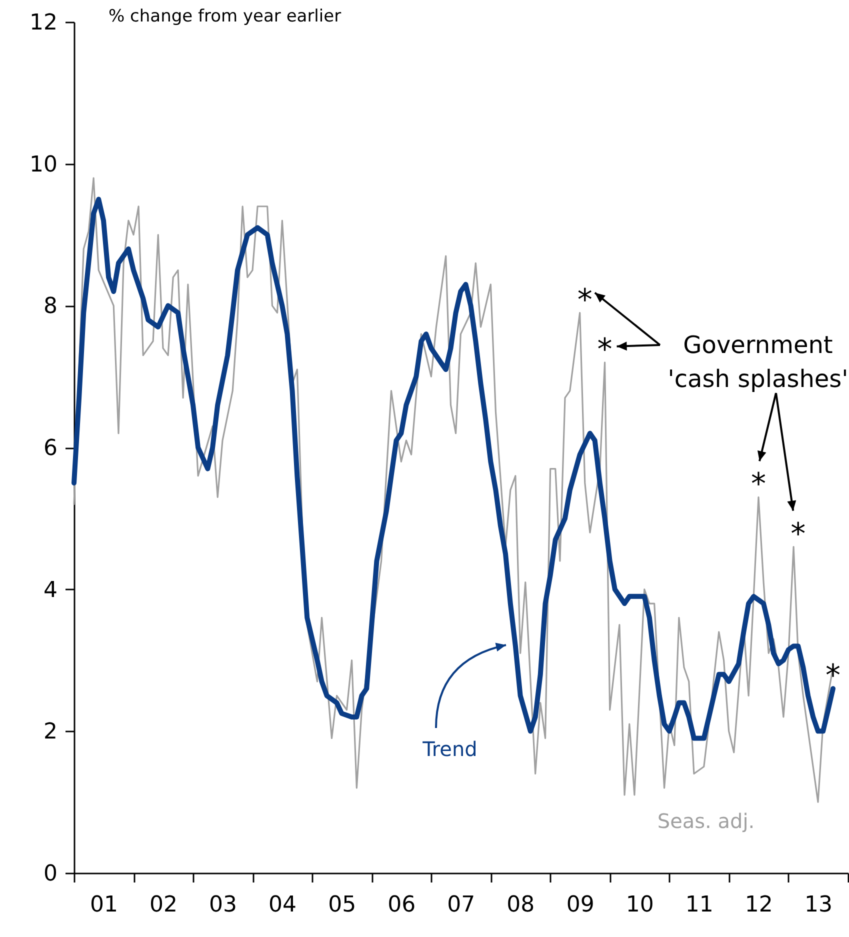  What do you see at coordinates (520, 905) in the screenshot?
I see `x-tick-label: 08` at bounding box center [520, 905].